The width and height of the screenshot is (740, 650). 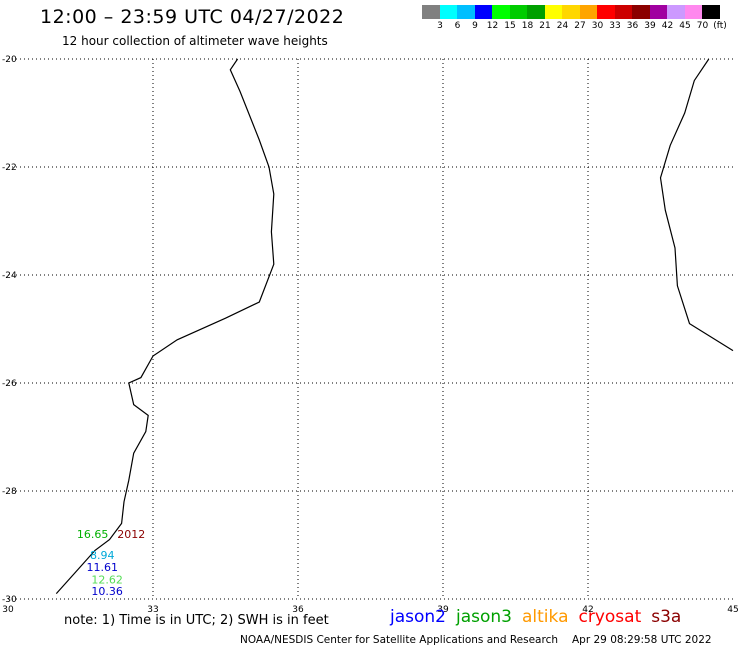 I want to click on latitude-label: -28, so click(x=9, y=492).